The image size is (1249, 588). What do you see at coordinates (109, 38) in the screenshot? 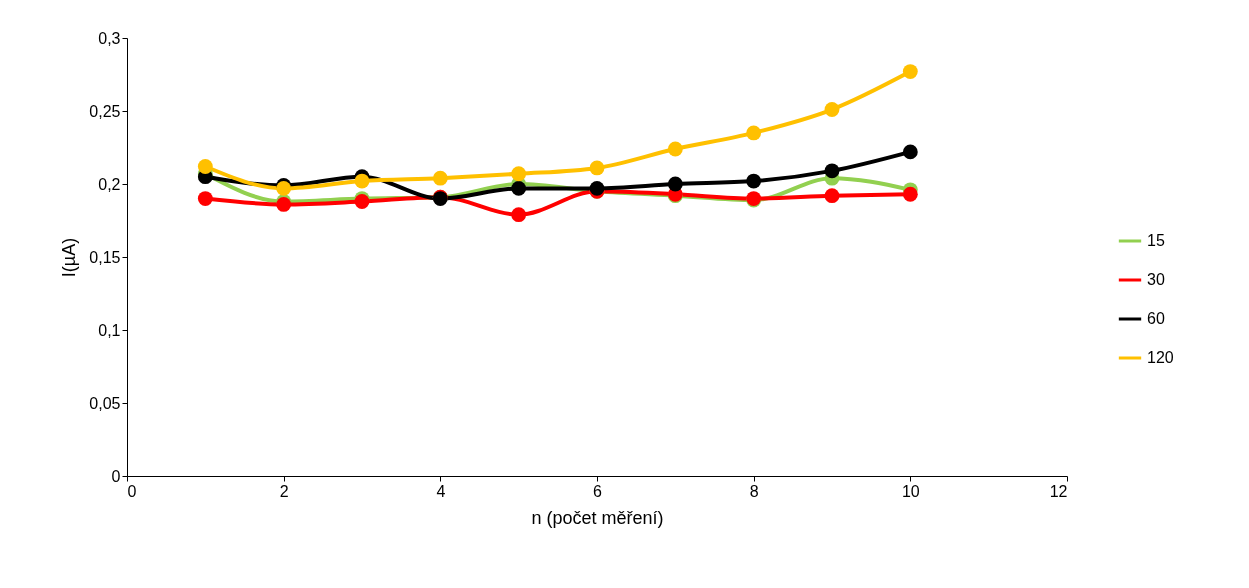
I see `y-tick-label: 0,3` at bounding box center [109, 38].